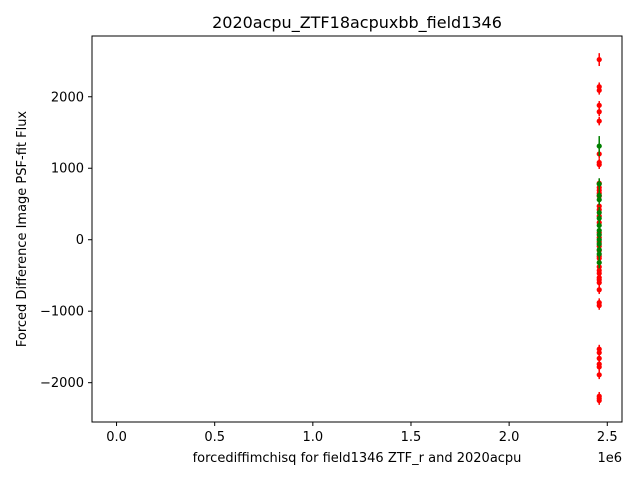 The height and width of the screenshot is (480, 640). I want to click on x-tick-label: 2.5, so click(607, 437).